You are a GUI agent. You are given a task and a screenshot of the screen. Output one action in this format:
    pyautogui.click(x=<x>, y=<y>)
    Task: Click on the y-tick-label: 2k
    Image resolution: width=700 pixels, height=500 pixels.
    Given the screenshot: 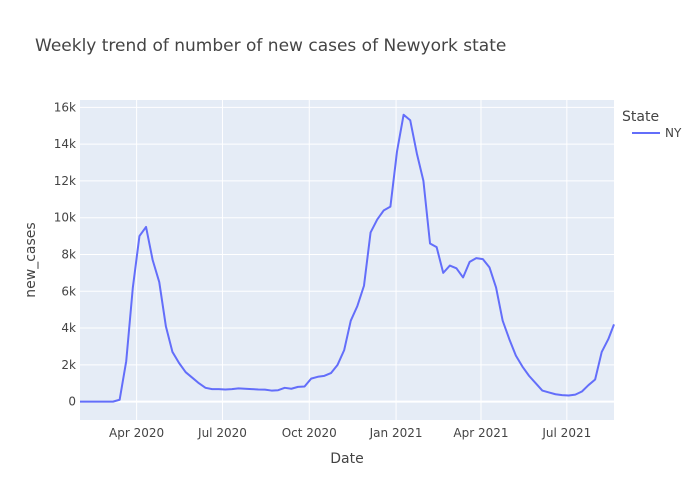 What is the action you would take?
    pyautogui.click(x=68, y=365)
    